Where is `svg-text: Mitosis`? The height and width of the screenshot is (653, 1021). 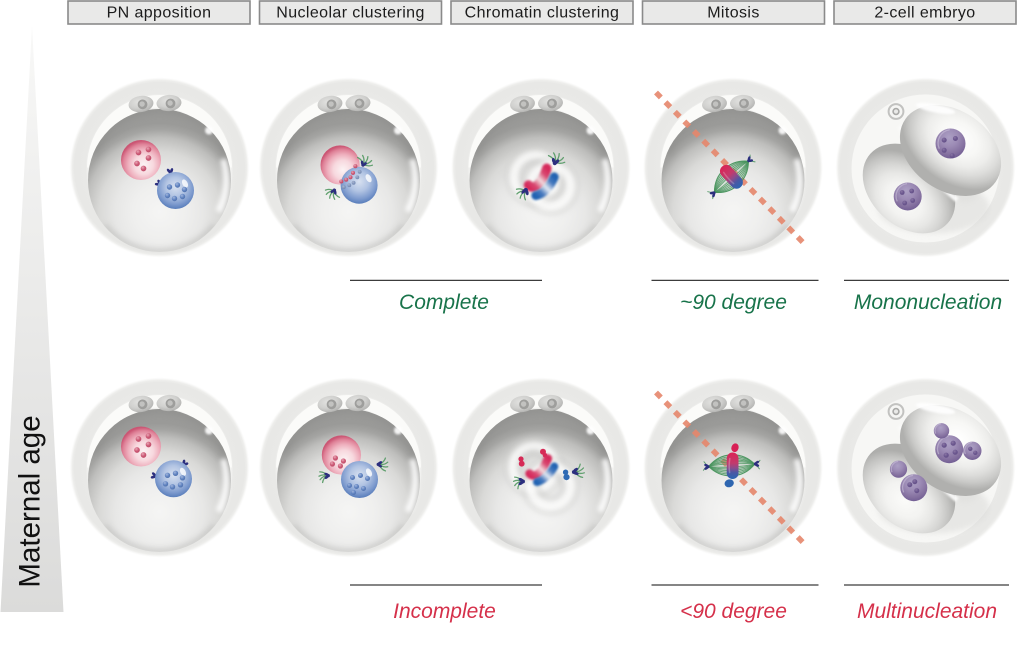
svg-text: Mitosis is located at coordinates (733, 13).